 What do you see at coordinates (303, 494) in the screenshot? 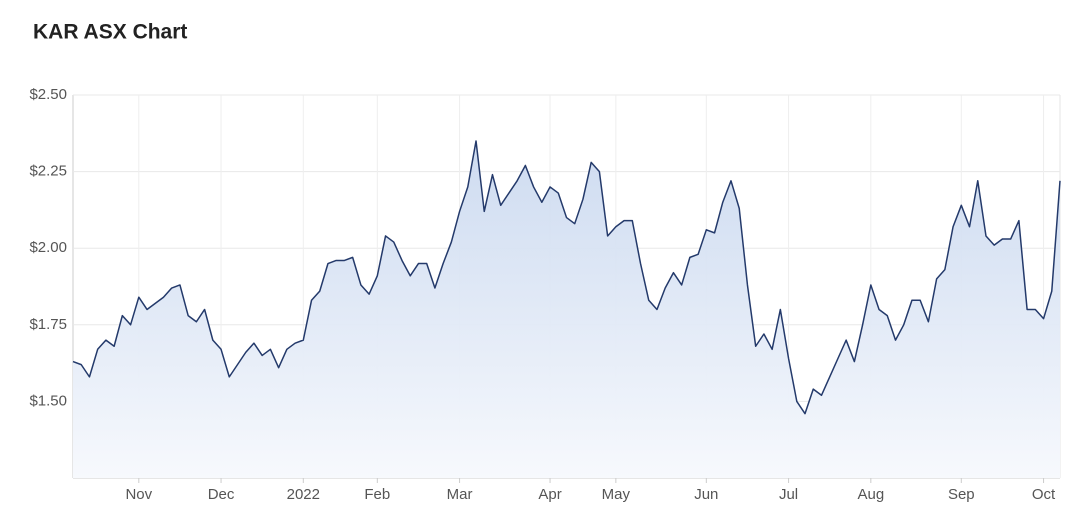
I see `x-tick-label: 2022` at bounding box center [303, 494].